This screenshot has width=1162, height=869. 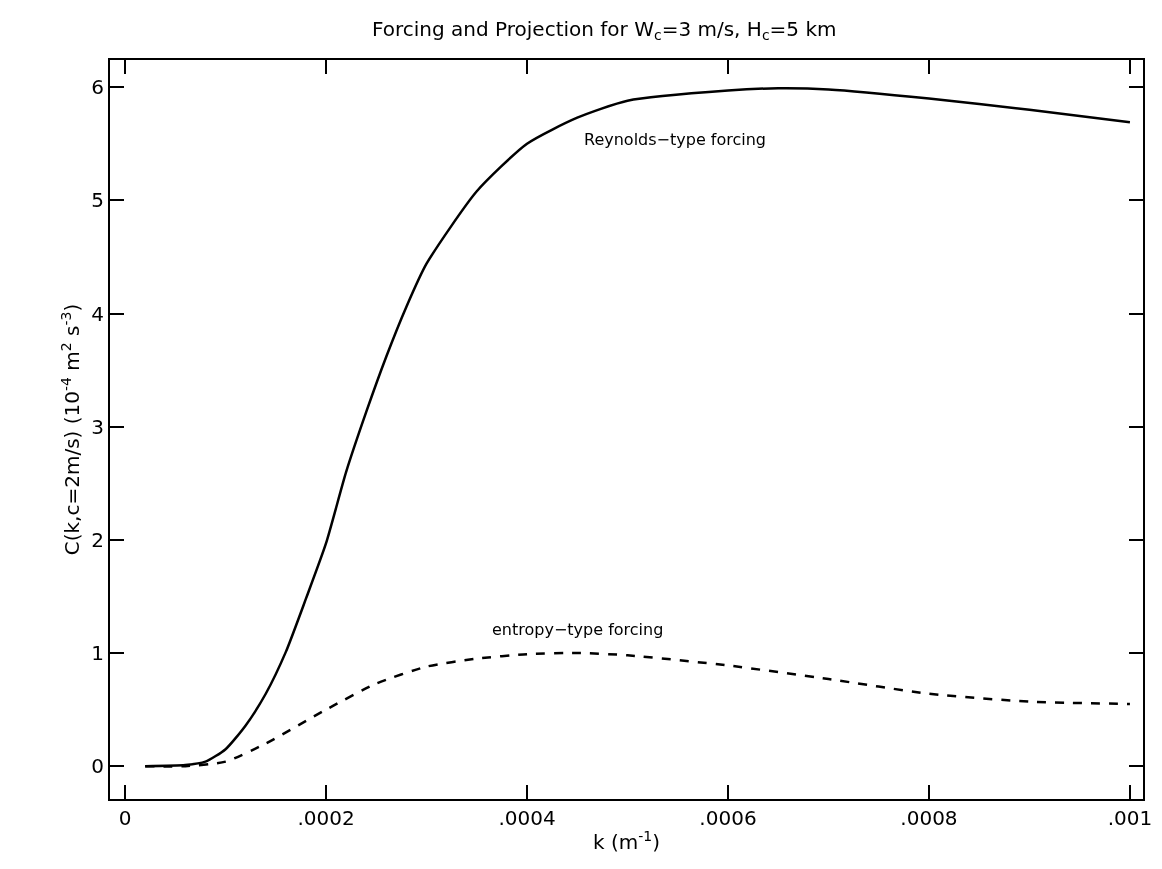 I want to click on x-tick-label: .001, so click(x=1130, y=818).